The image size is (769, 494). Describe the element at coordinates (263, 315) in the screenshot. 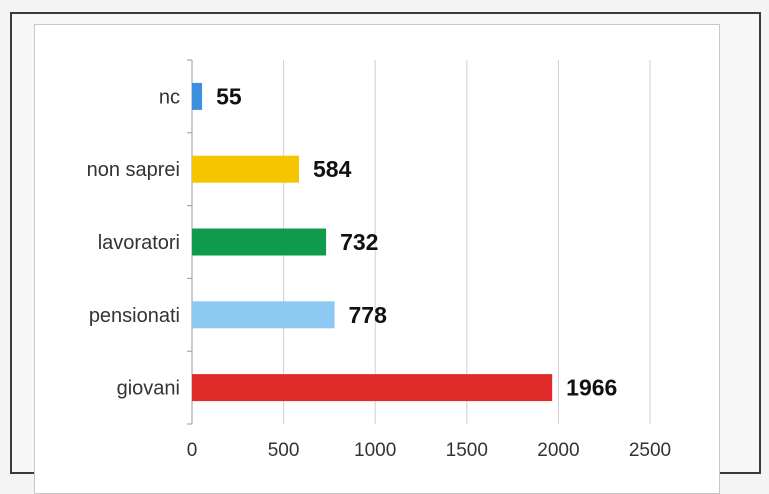

I see `bar-pensionati` at that location.